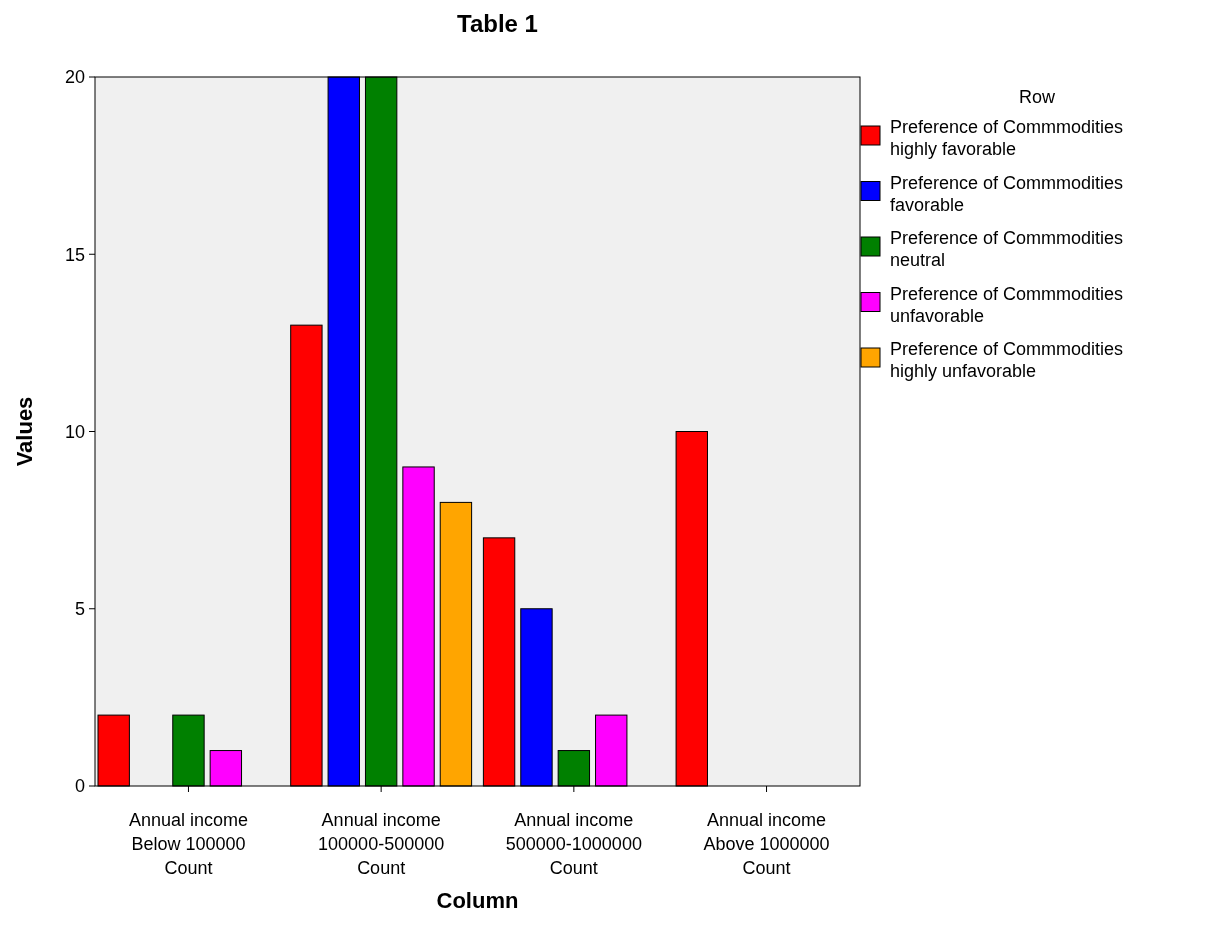 The height and width of the screenshot is (928, 1225). What do you see at coordinates (381, 844) in the screenshot?
I see `x-tick-label: Annual income 100000-500000 Count` at bounding box center [381, 844].